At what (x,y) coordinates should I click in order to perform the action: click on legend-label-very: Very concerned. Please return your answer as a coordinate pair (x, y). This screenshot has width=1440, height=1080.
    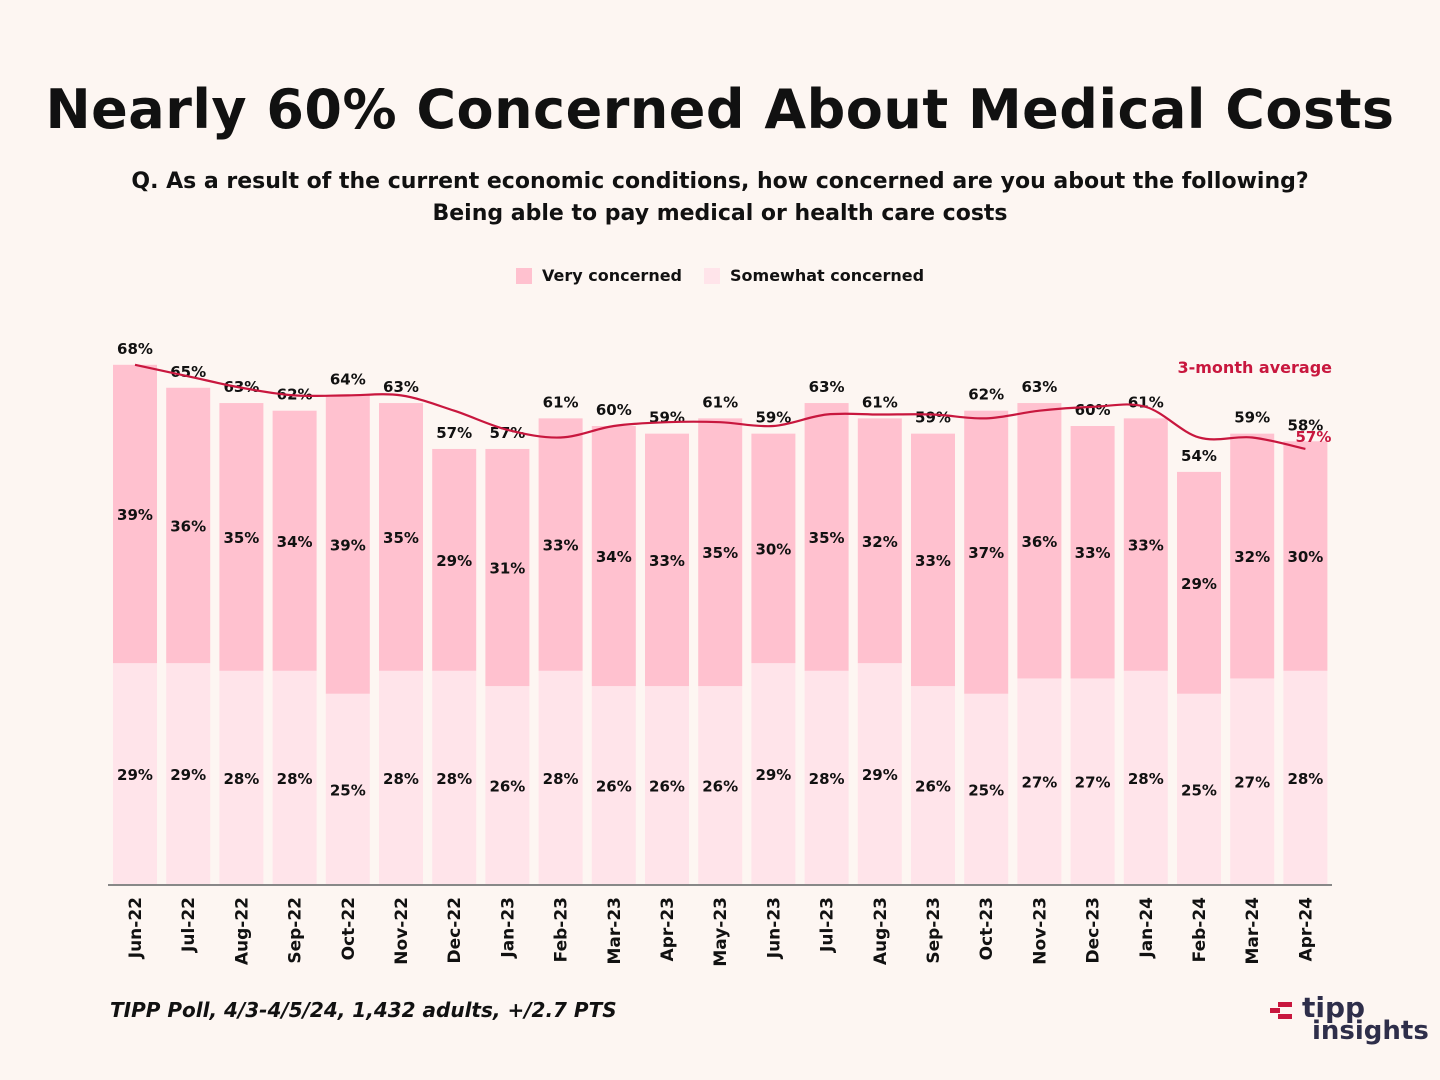
    Looking at the image, I should click on (612, 275).